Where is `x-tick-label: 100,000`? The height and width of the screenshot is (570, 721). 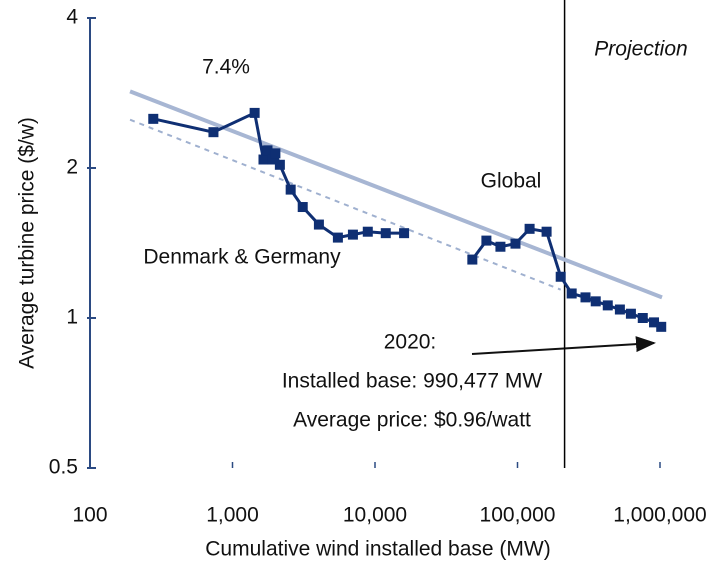
x-tick-label: 100,000 is located at coordinates (518, 515).